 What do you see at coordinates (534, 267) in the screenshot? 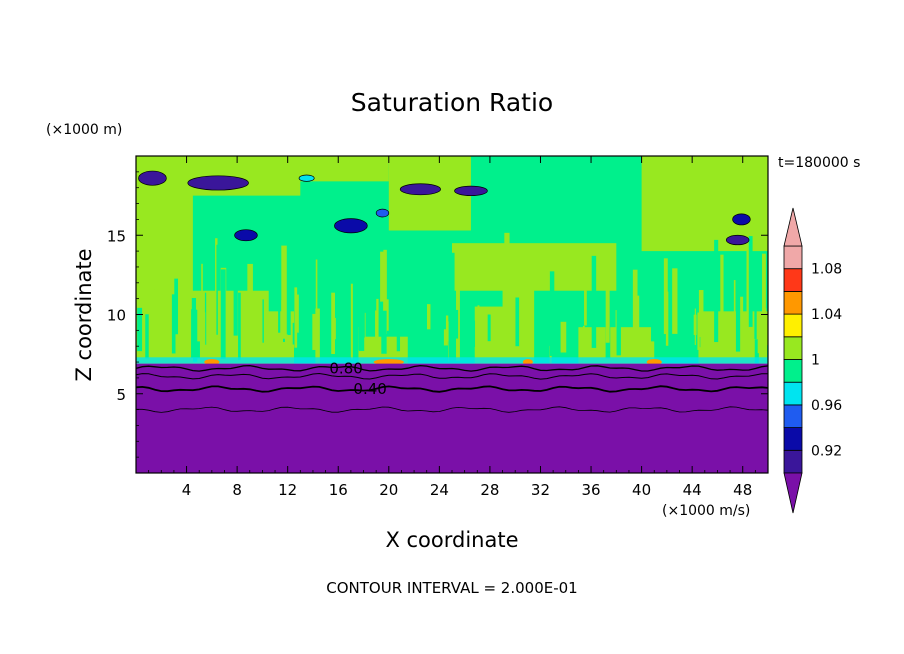
I see `supersaturated-patch` at bounding box center [534, 267].